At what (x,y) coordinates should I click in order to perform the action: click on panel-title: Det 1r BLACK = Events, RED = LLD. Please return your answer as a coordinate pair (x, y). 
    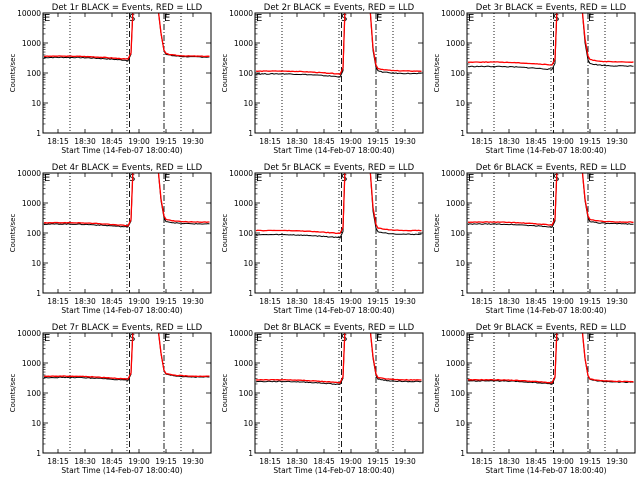
    Looking at the image, I should click on (127, 8).